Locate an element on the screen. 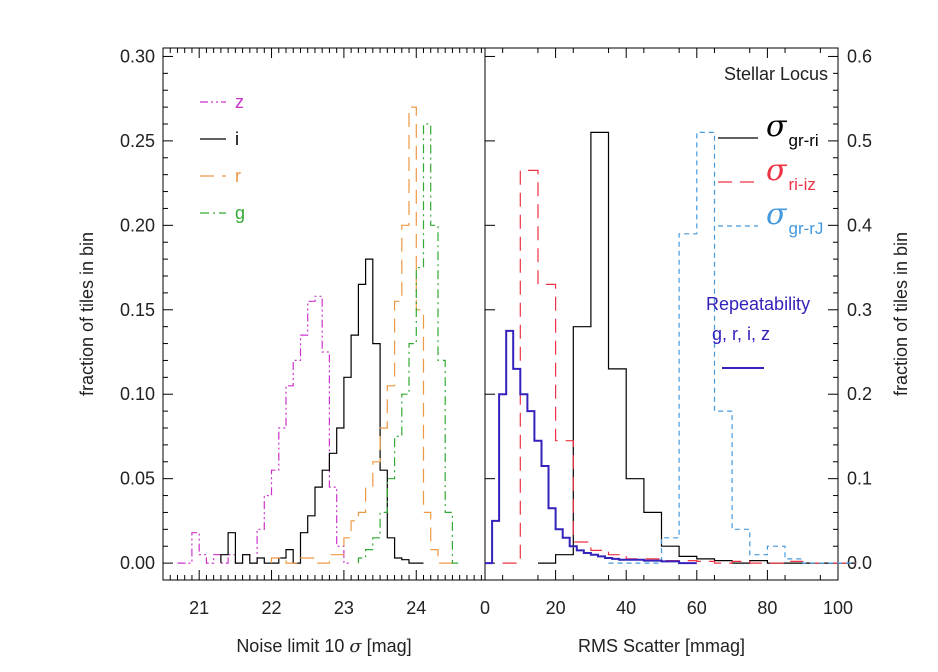 Image resolution: width=938 pixels, height=672 pixels. right-x-tick-label: 20 is located at coordinates (556, 608).